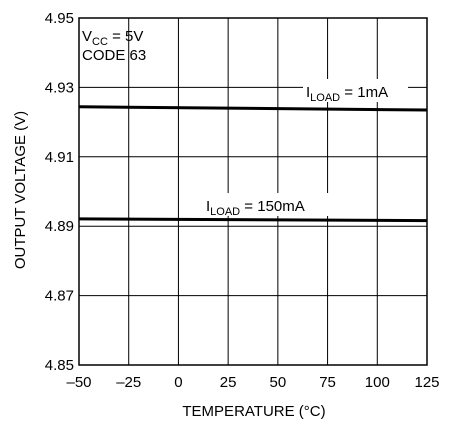 Image resolution: width=458 pixels, height=423 pixels. I want to click on x-tick-label-1: –25, so click(128, 382).